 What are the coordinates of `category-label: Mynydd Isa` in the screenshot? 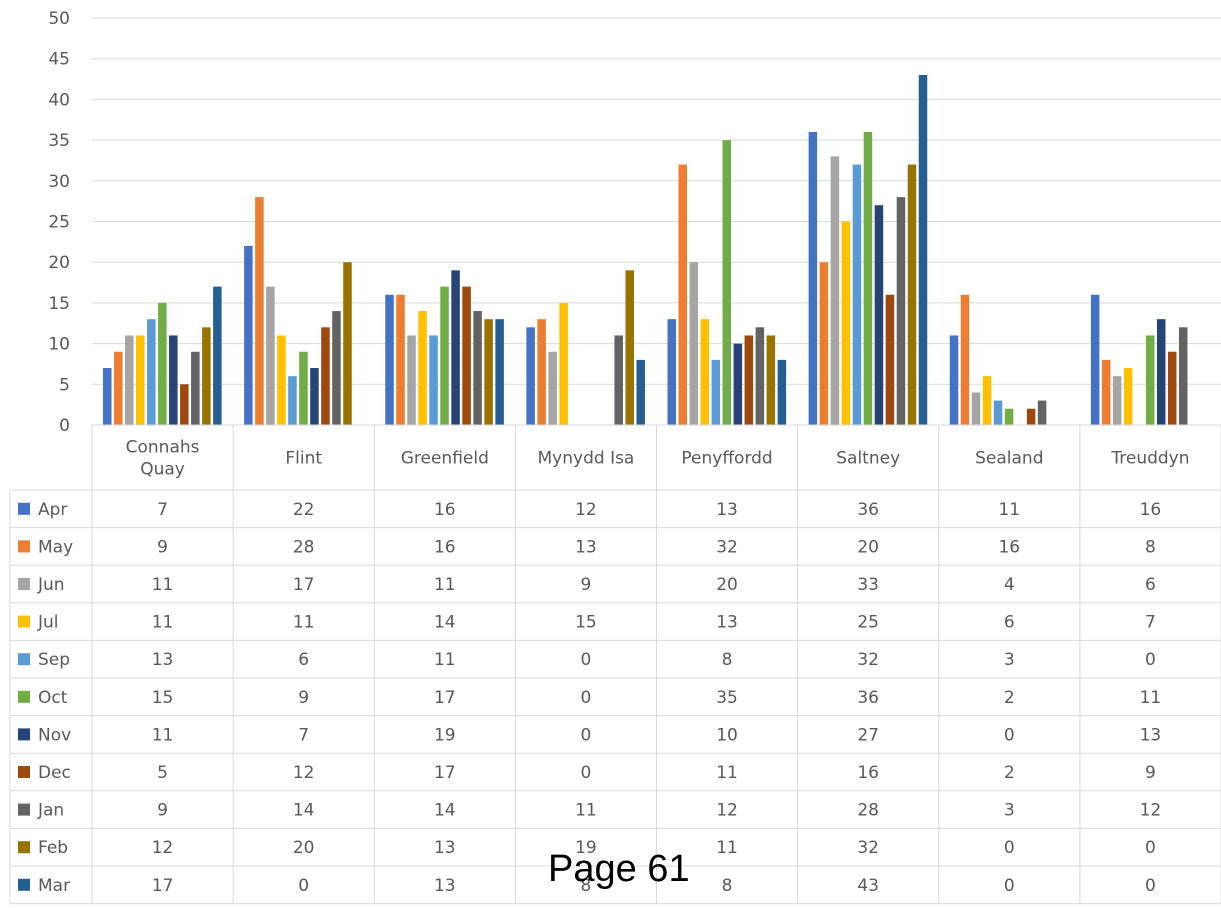 It's located at (586, 459).